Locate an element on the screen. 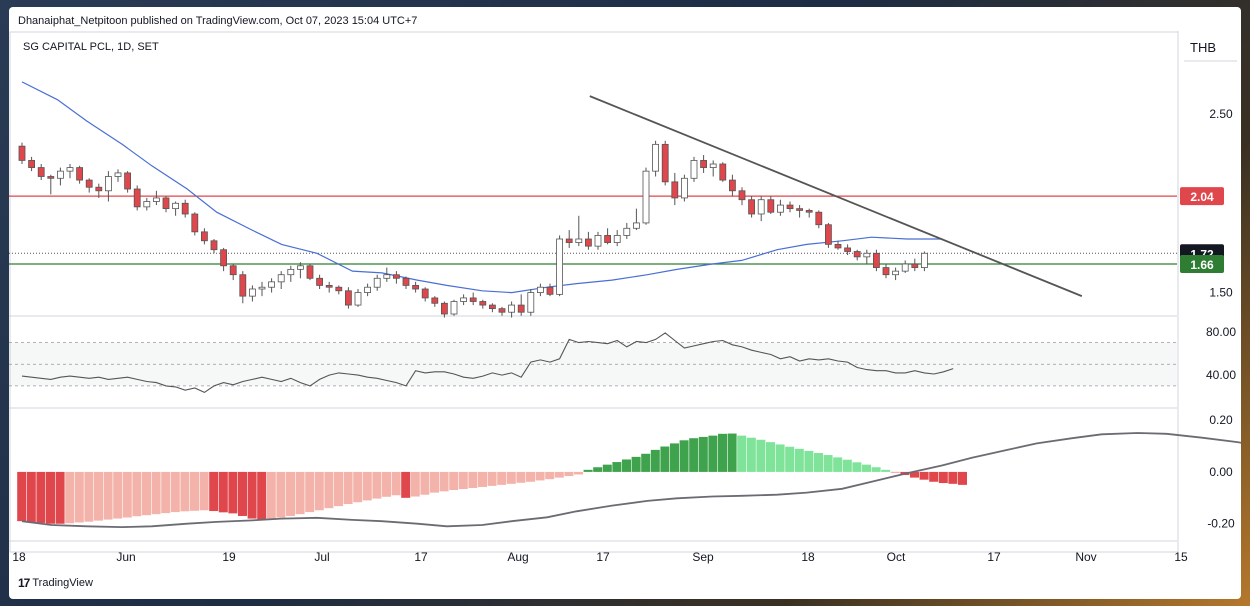 This screenshot has height=606, width=1250. currency-label: THB is located at coordinates (1203, 47).